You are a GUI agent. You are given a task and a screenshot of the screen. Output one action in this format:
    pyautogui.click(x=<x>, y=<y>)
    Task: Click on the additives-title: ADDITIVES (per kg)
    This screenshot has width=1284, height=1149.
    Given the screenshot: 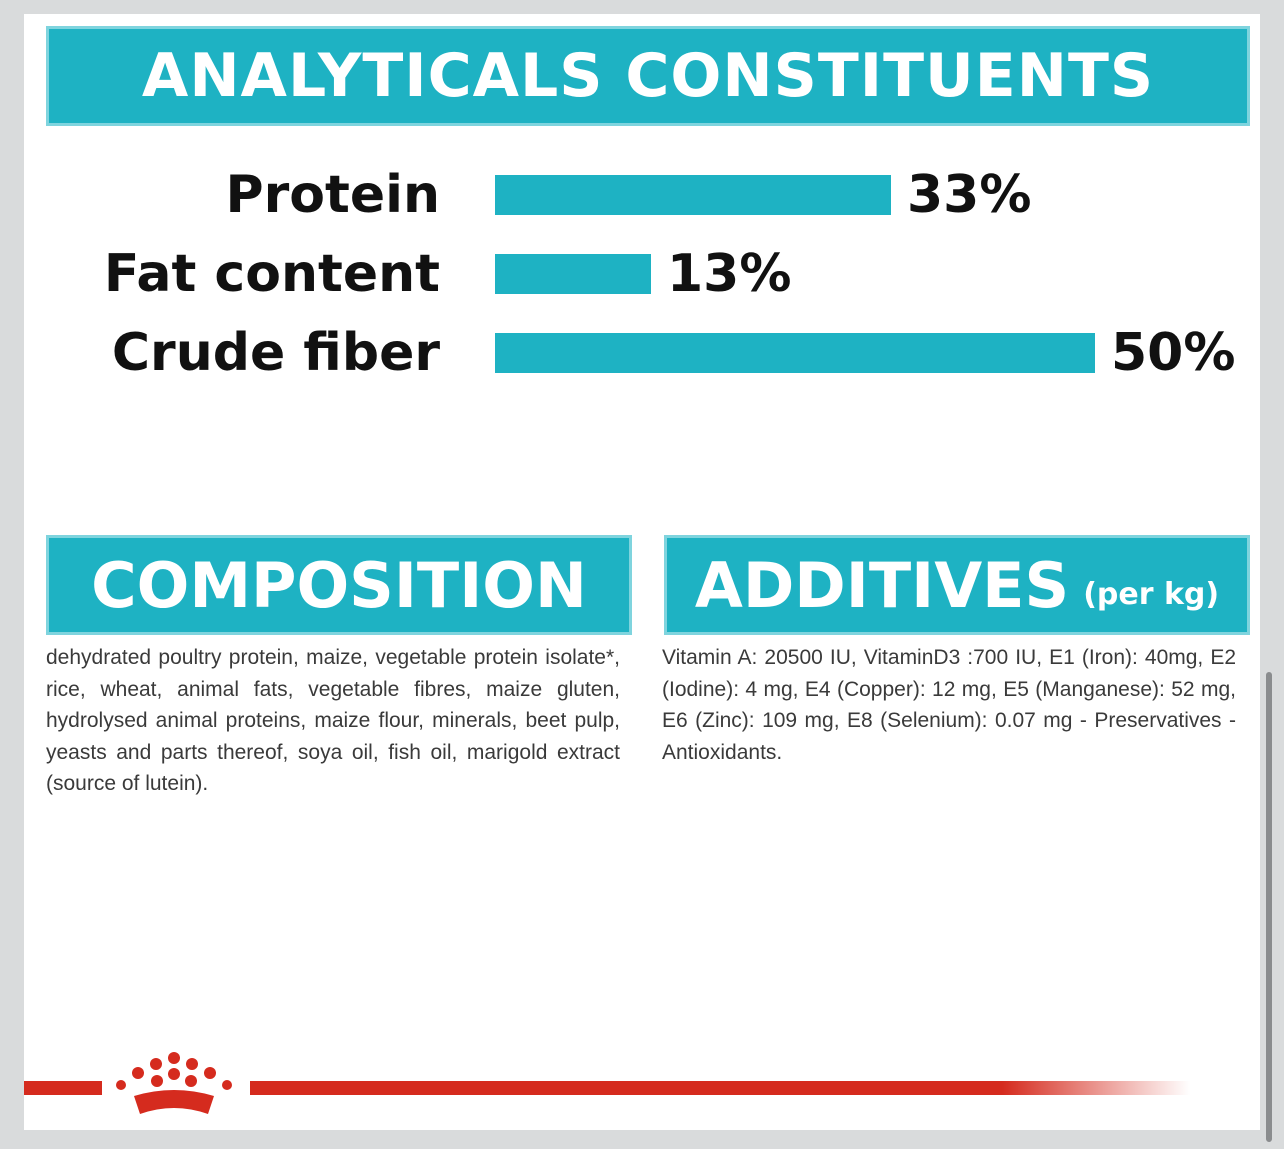 What is the action you would take?
    pyautogui.click(x=957, y=585)
    